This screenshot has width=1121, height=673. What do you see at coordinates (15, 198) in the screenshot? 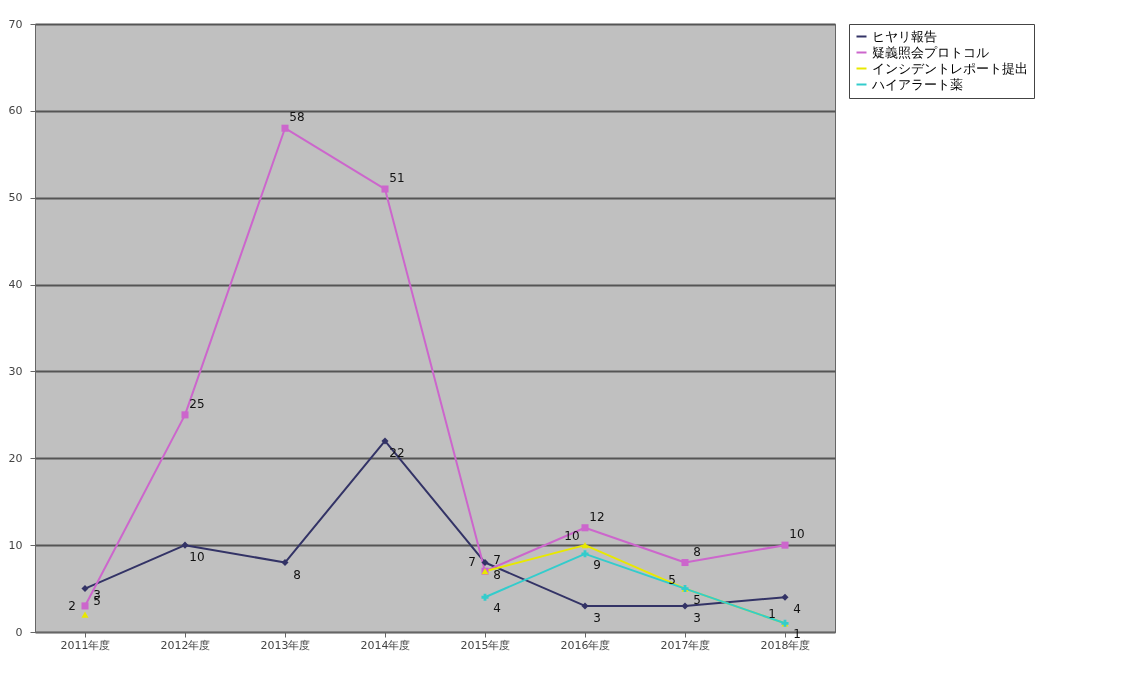
I see `y-tick-label: 50` at bounding box center [15, 198].